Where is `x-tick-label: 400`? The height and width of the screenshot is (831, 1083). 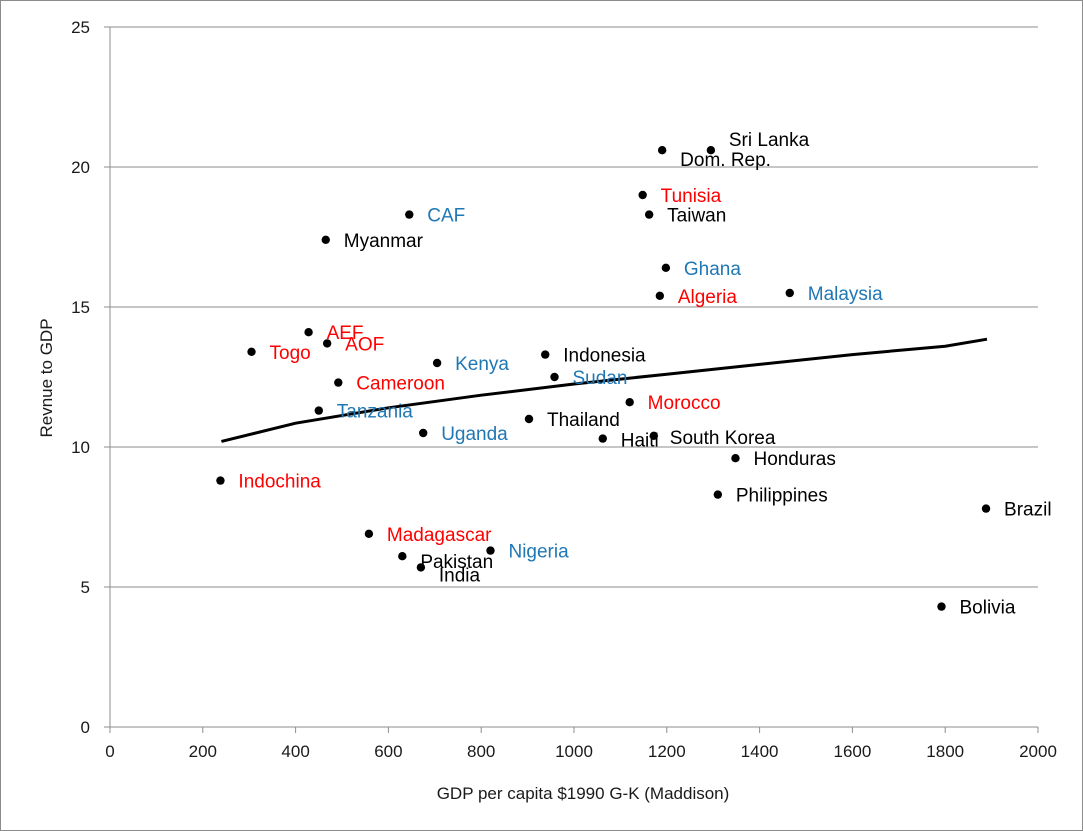
x-tick-label: 400 is located at coordinates (295, 751).